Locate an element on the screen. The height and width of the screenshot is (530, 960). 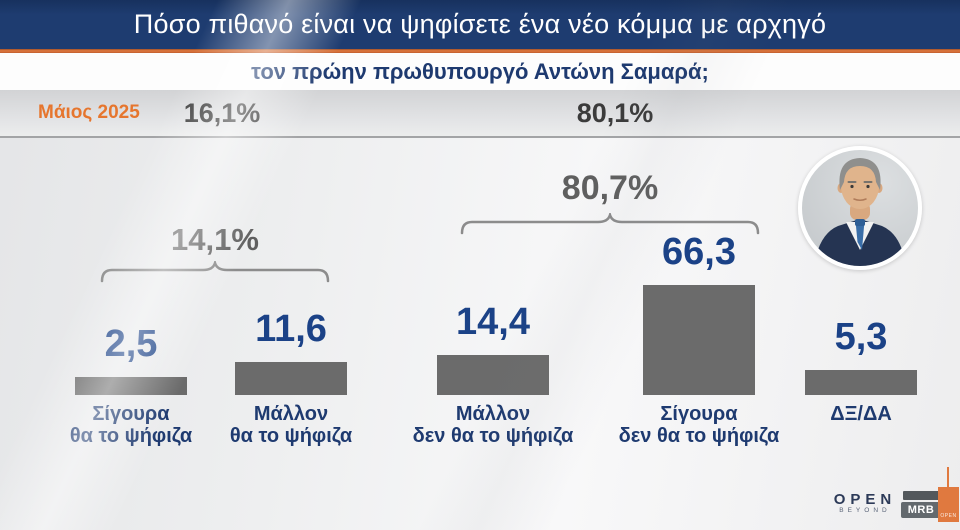
bar-value: 11,6 is located at coordinates (291, 329).